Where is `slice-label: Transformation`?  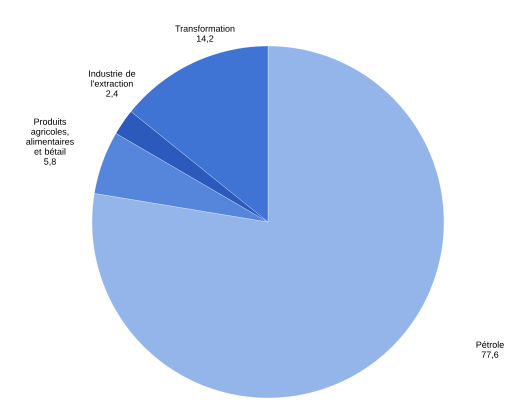 slice-label: Transformation is located at coordinates (204, 28).